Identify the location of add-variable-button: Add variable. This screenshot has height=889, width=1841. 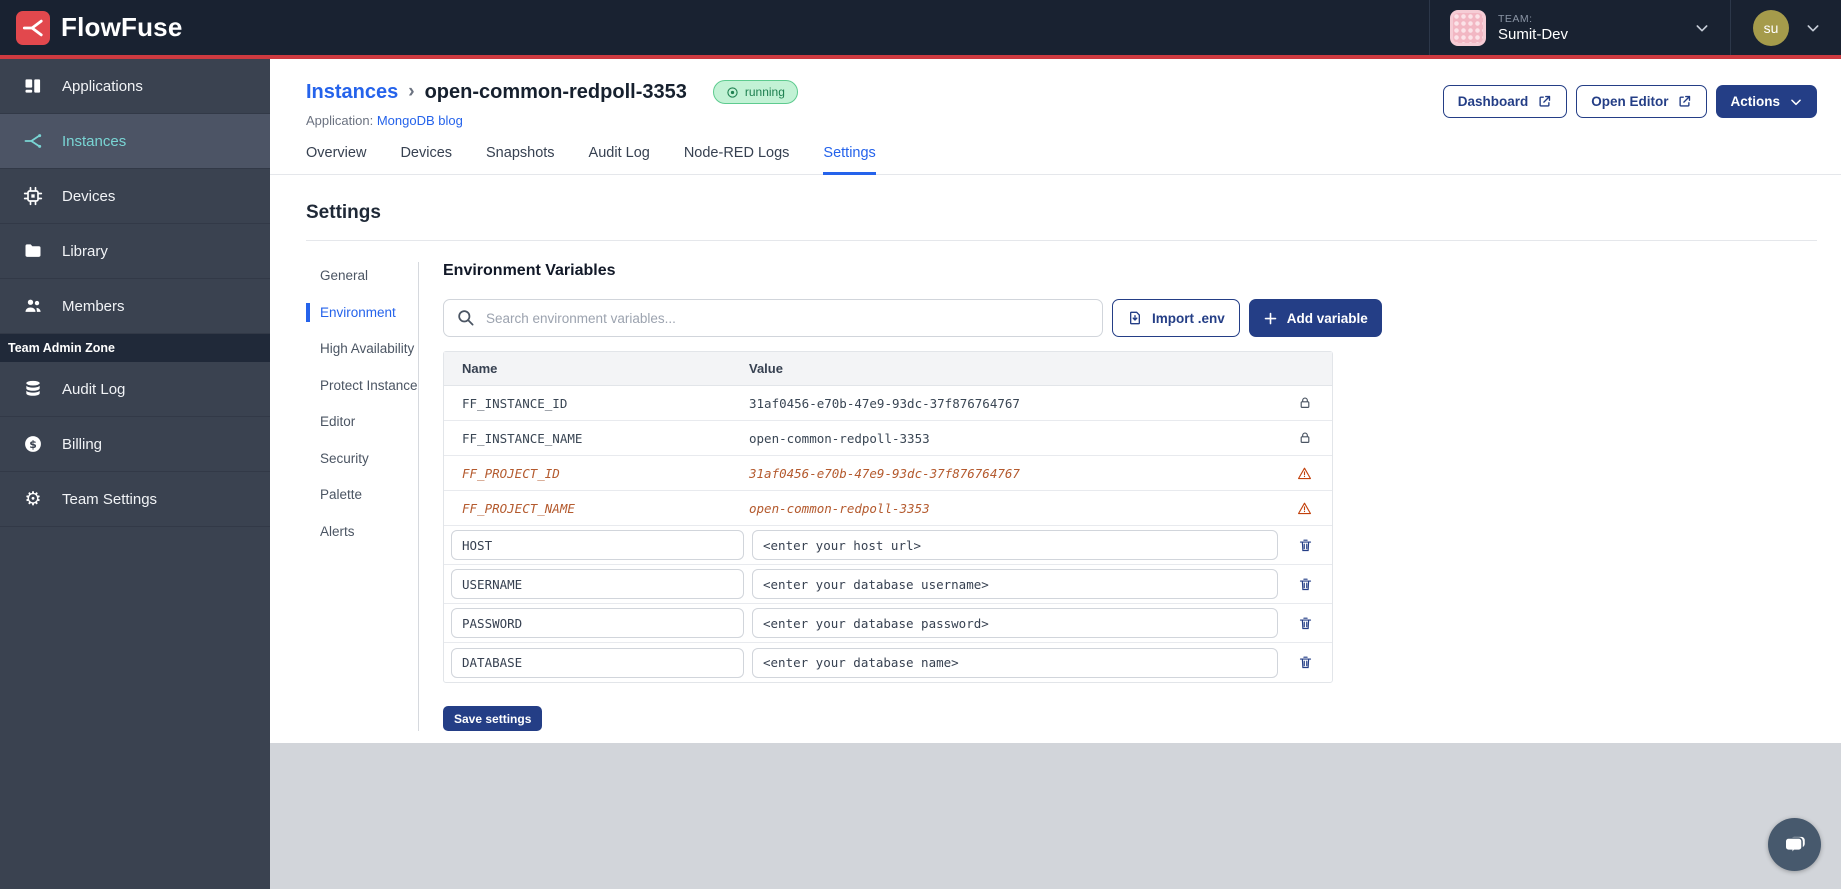
(1315, 318).